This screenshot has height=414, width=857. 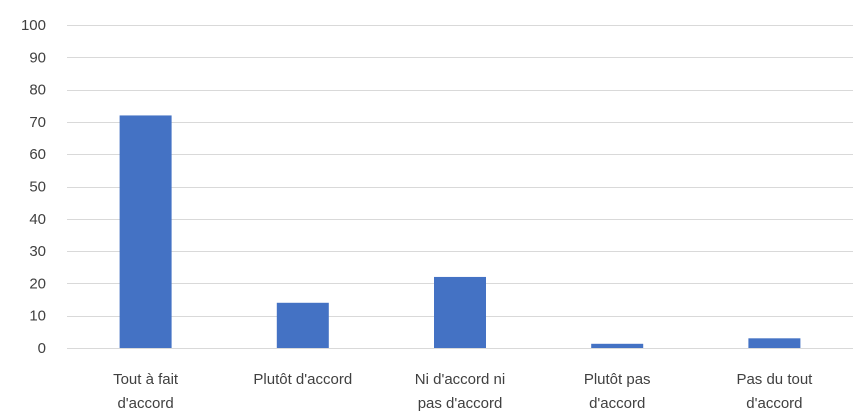 What do you see at coordinates (37, 90) in the screenshot?
I see `y-tick-label: 80` at bounding box center [37, 90].